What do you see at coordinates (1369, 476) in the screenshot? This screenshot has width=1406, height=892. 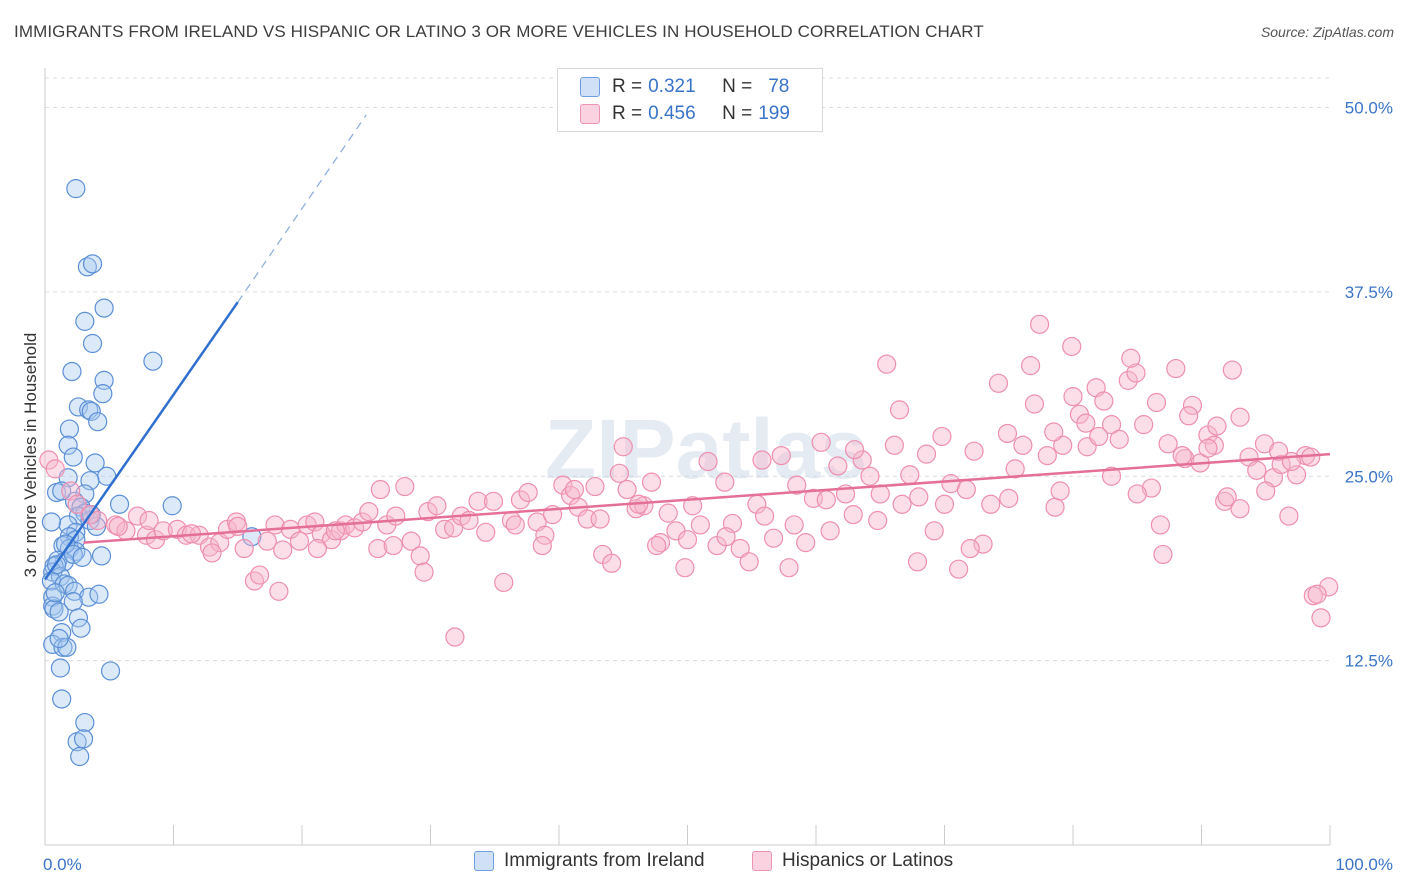 I see `y-tick-label: 25.0%` at bounding box center [1369, 476].